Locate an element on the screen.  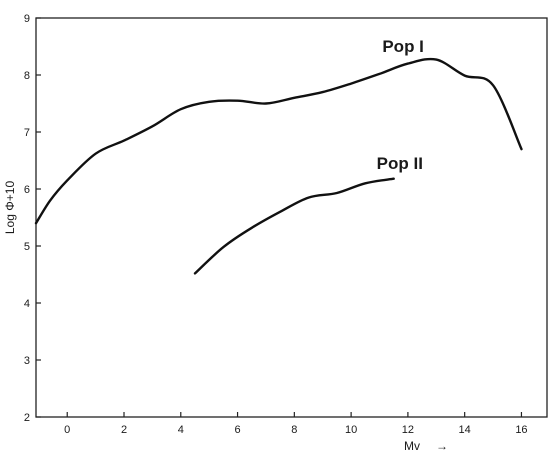
y-tick-label: 8 is located at coordinates (27, 76).